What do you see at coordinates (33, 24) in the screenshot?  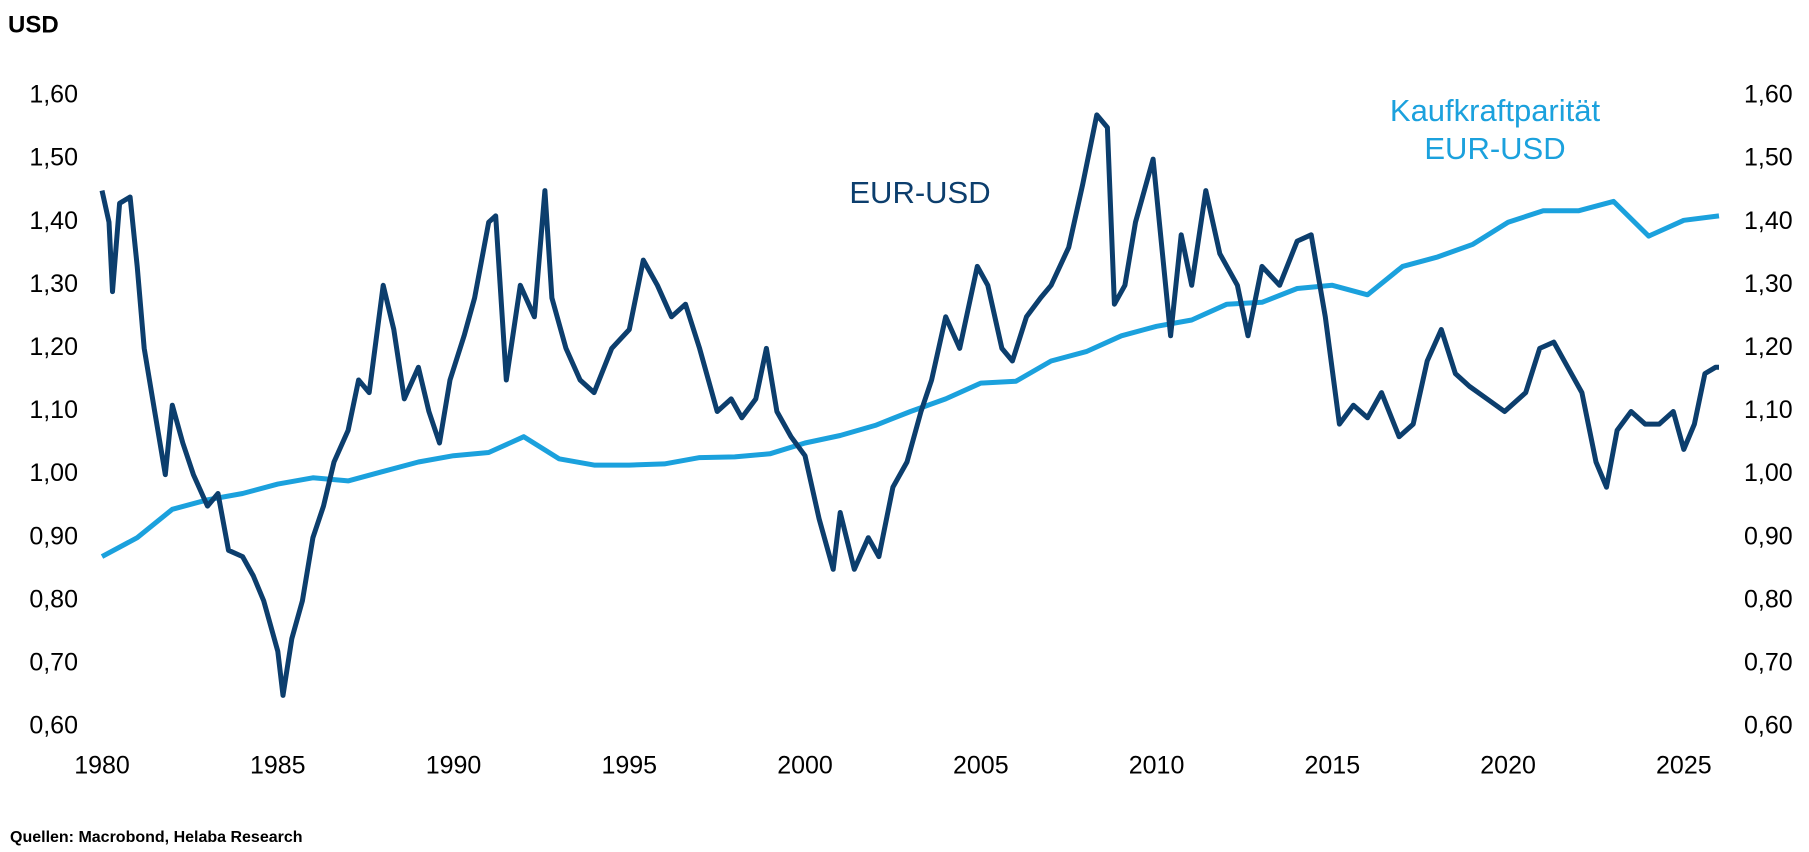 I see `y-axis-label: USD` at bounding box center [33, 24].